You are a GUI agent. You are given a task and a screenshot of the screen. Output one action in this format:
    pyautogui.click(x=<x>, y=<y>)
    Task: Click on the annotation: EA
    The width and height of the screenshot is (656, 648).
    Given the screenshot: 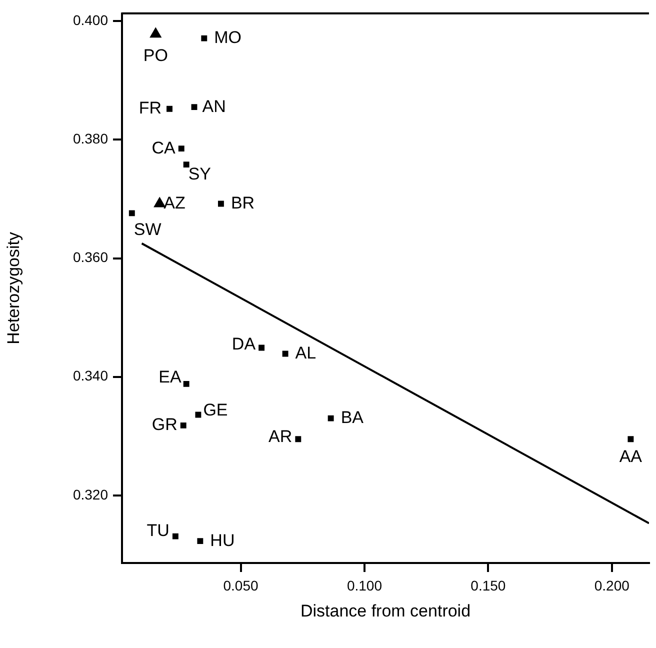 What is the action you would take?
    pyautogui.click(x=170, y=377)
    